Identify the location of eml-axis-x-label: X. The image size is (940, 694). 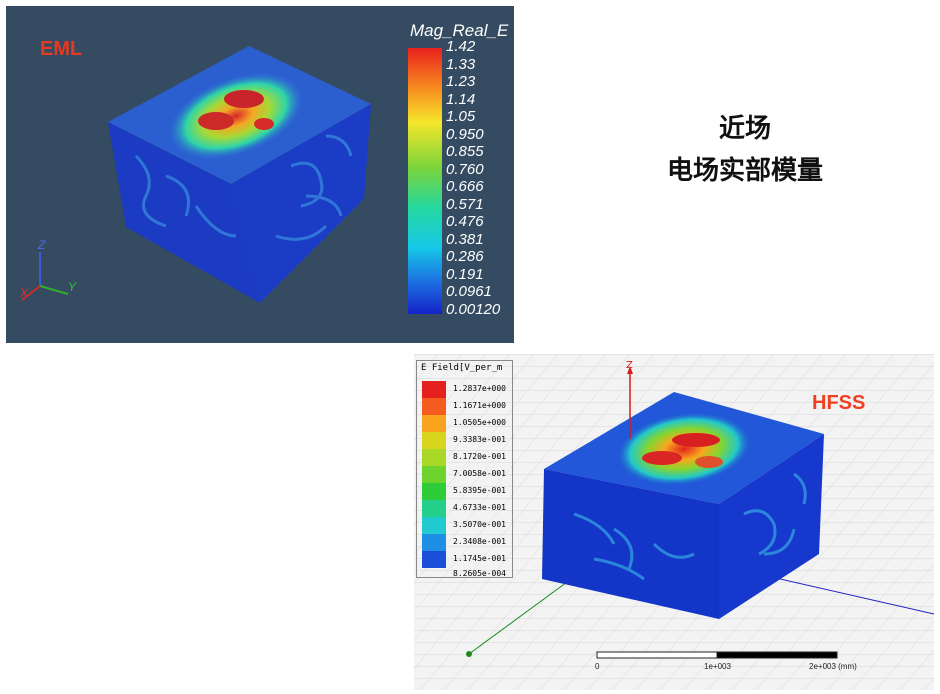
(24, 293).